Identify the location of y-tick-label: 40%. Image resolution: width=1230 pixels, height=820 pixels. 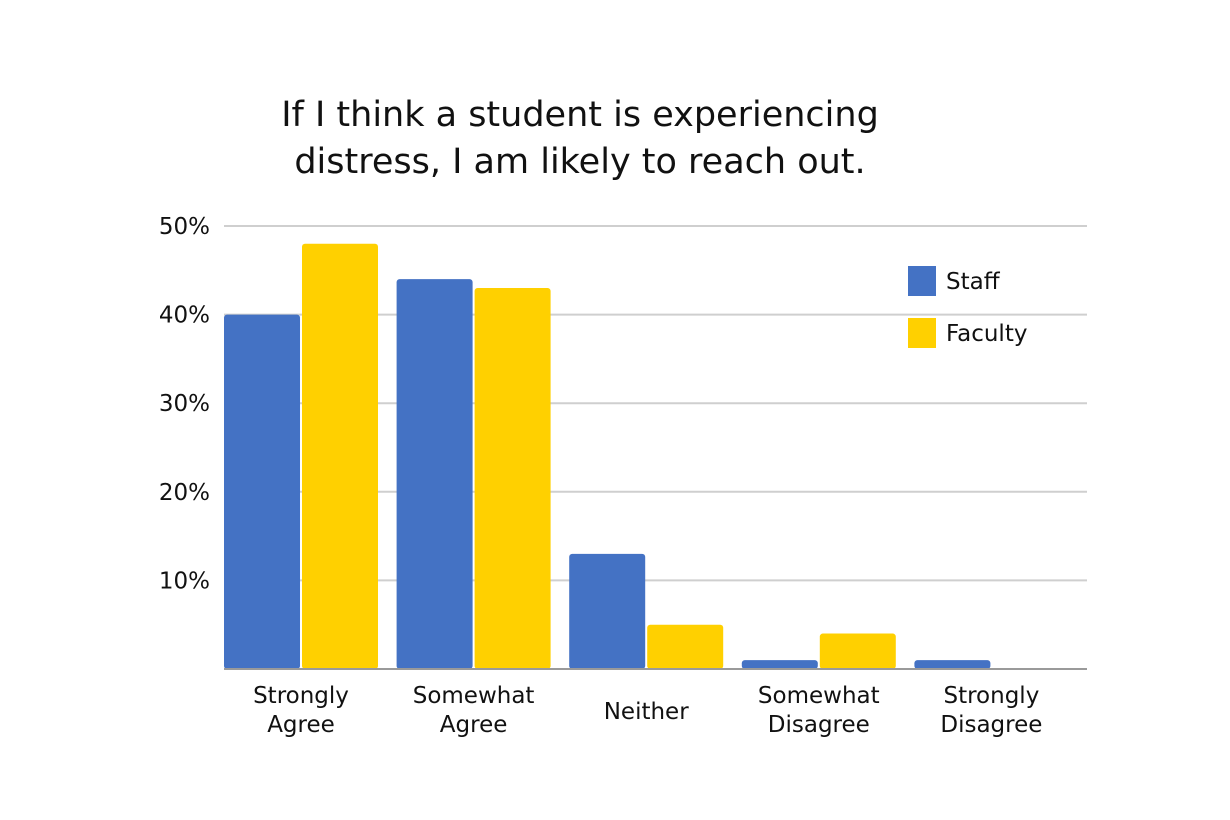
(184, 316).